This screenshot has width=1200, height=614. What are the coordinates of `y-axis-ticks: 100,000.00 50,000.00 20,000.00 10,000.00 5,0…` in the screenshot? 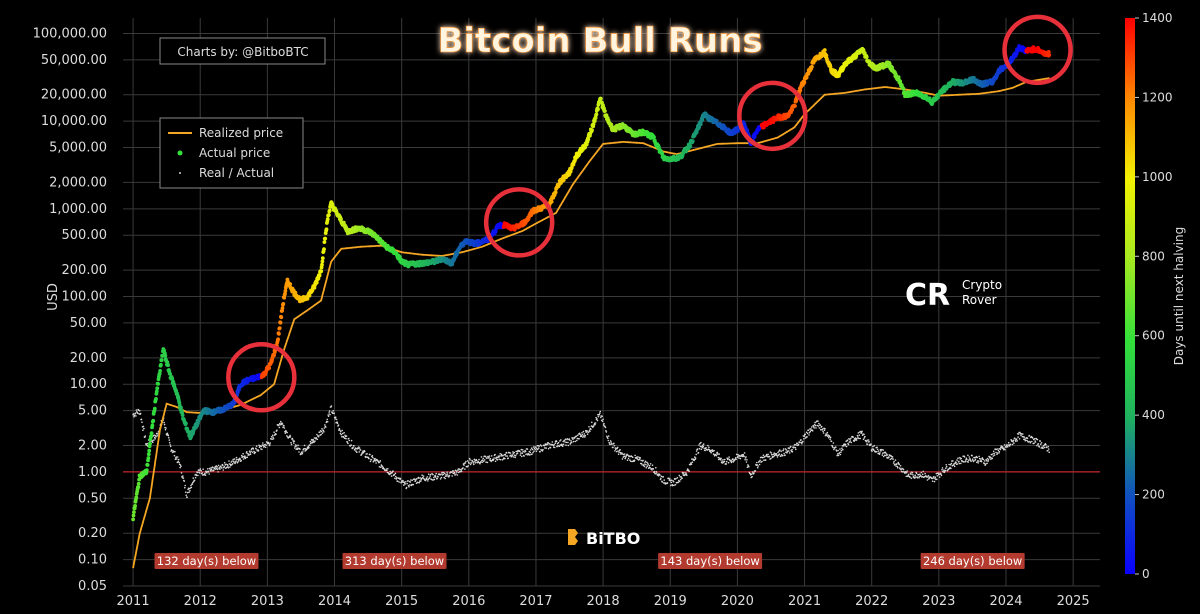 It's located at (70, 310).